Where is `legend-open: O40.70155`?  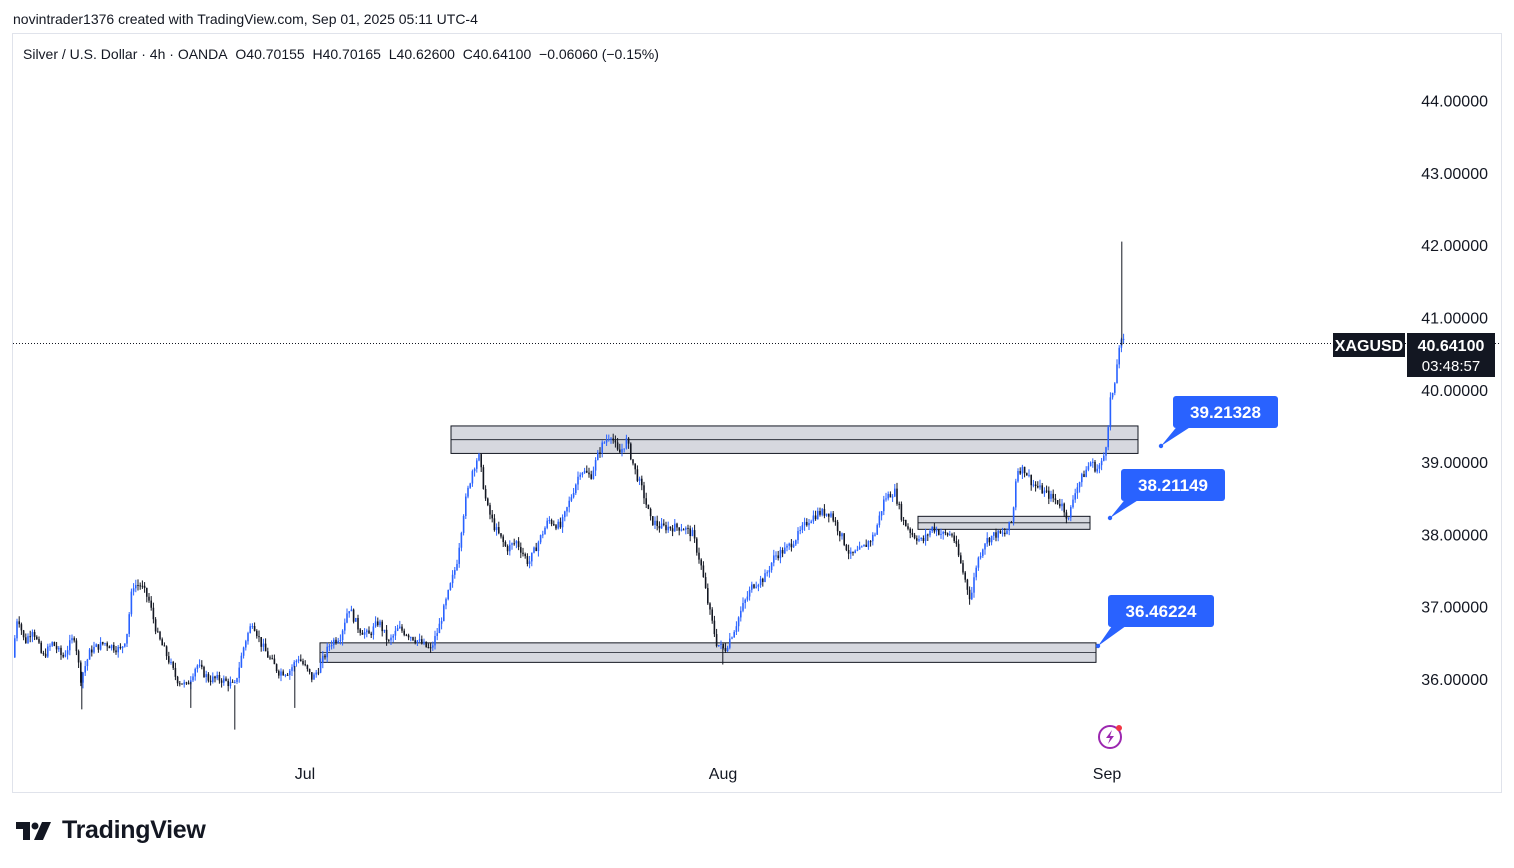
legend-open: O40.70155 is located at coordinates (270, 54).